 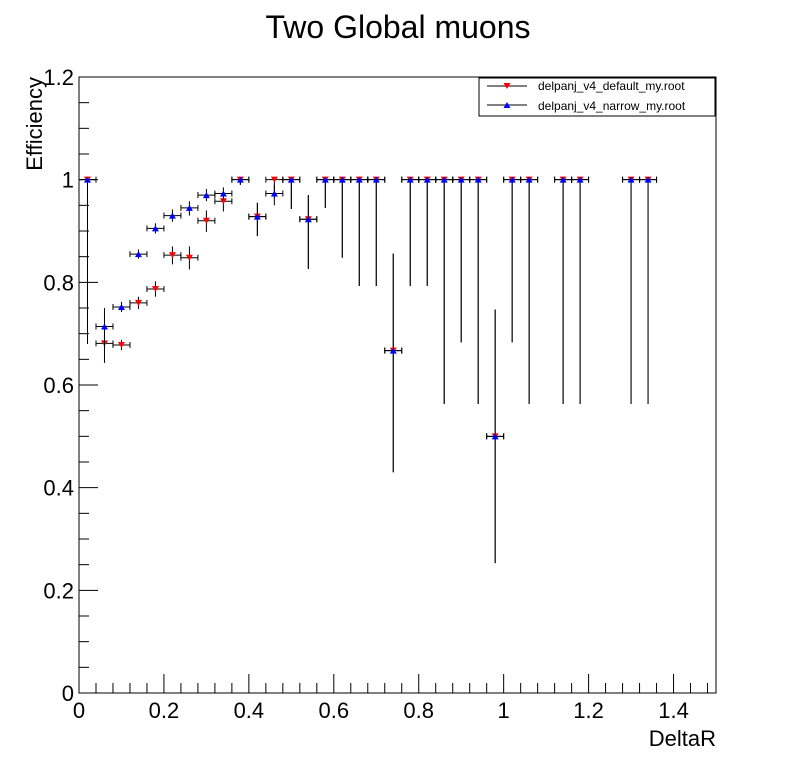 I want to click on x-tick-label: 1.2, so click(x=588, y=710).